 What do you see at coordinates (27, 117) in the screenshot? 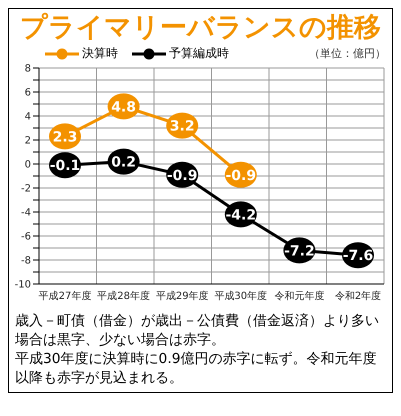
I see `y-tick-label: 4` at bounding box center [27, 117].